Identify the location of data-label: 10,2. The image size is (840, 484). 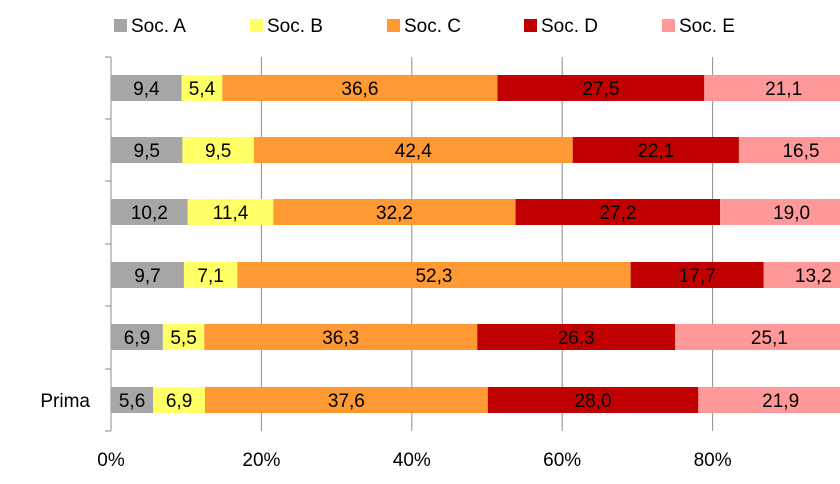
(149, 213).